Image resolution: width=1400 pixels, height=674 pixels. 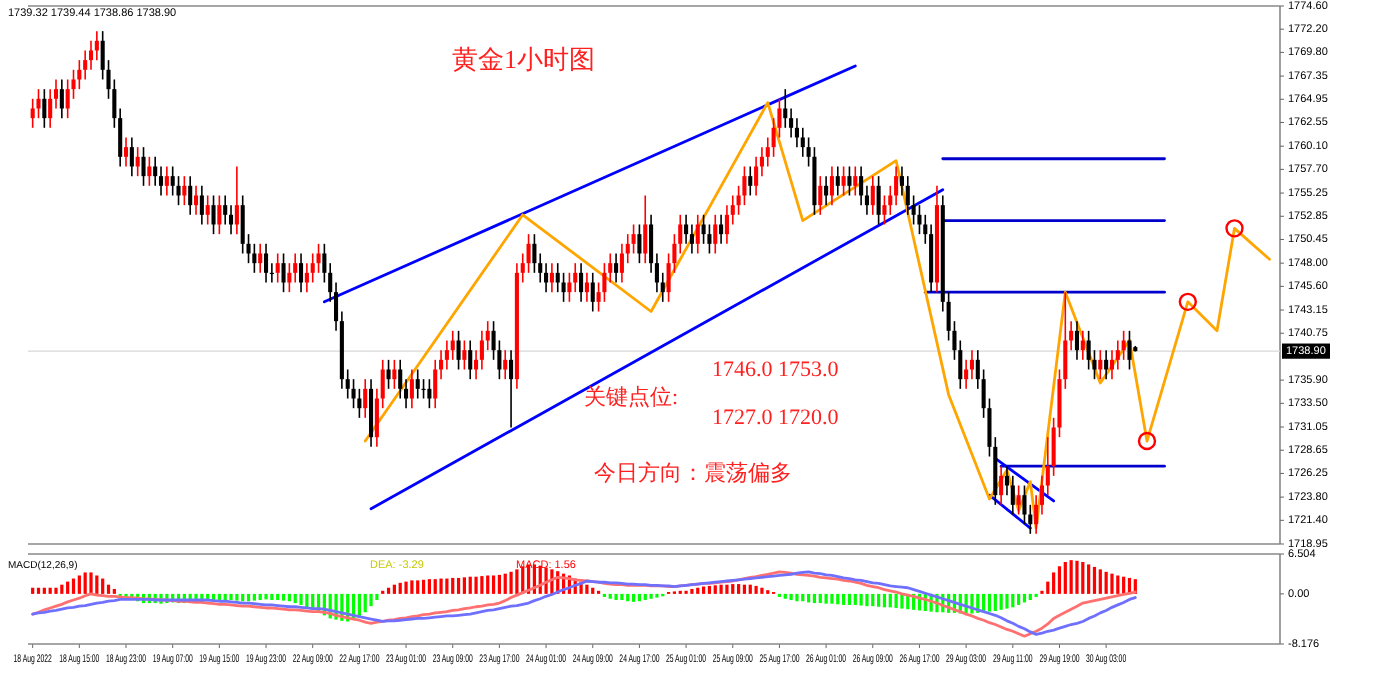 What do you see at coordinates (631, 397) in the screenshot?
I see `annotation: 关键点位:` at bounding box center [631, 397].